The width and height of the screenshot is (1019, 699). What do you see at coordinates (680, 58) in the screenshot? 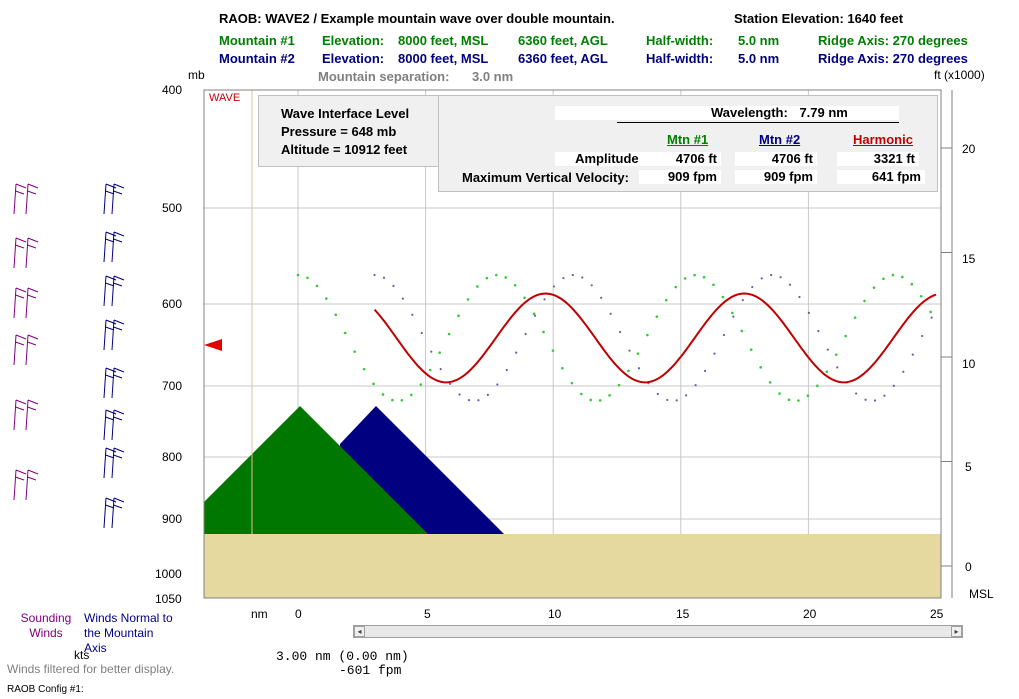
I see `mtn2-halfwidth-label: Half-width:` at bounding box center [680, 58].